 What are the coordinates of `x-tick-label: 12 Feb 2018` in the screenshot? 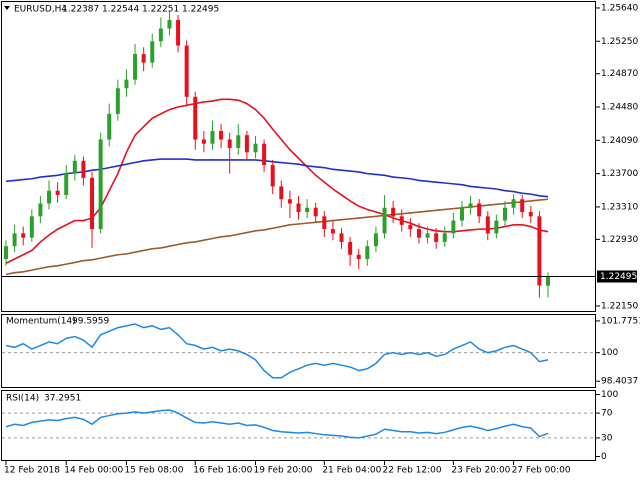 It's located at (32, 471).